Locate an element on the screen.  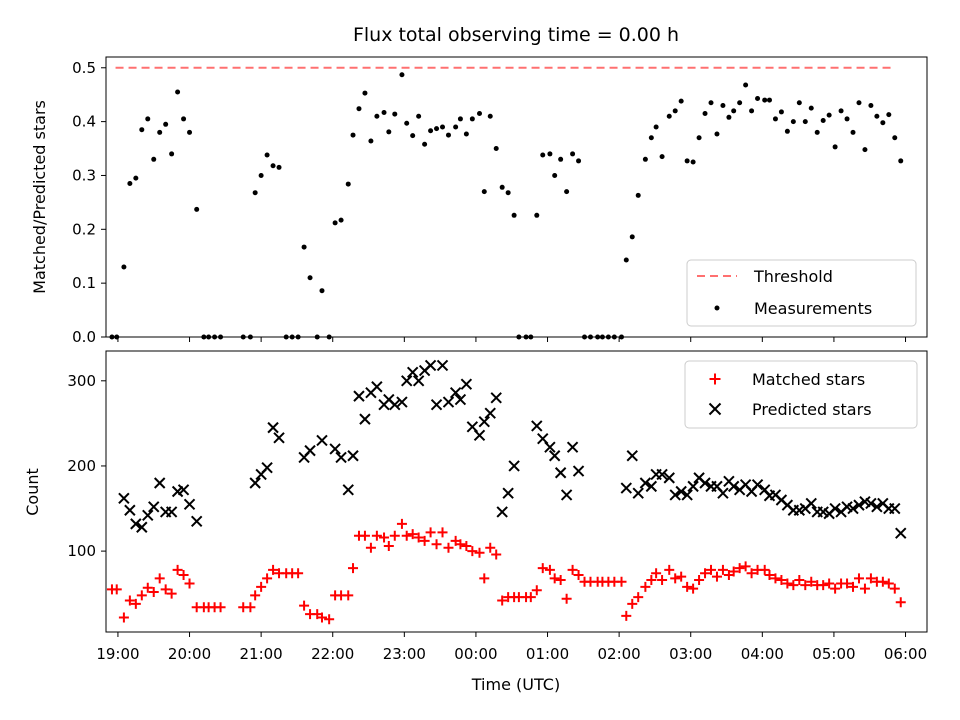
x-tick-label: 02:00 is located at coordinates (619, 654).